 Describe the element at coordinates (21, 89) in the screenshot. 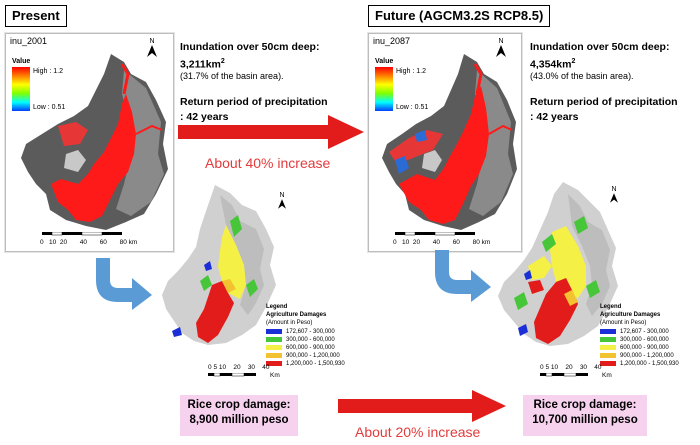

I see `present-legend-gradient` at that location.